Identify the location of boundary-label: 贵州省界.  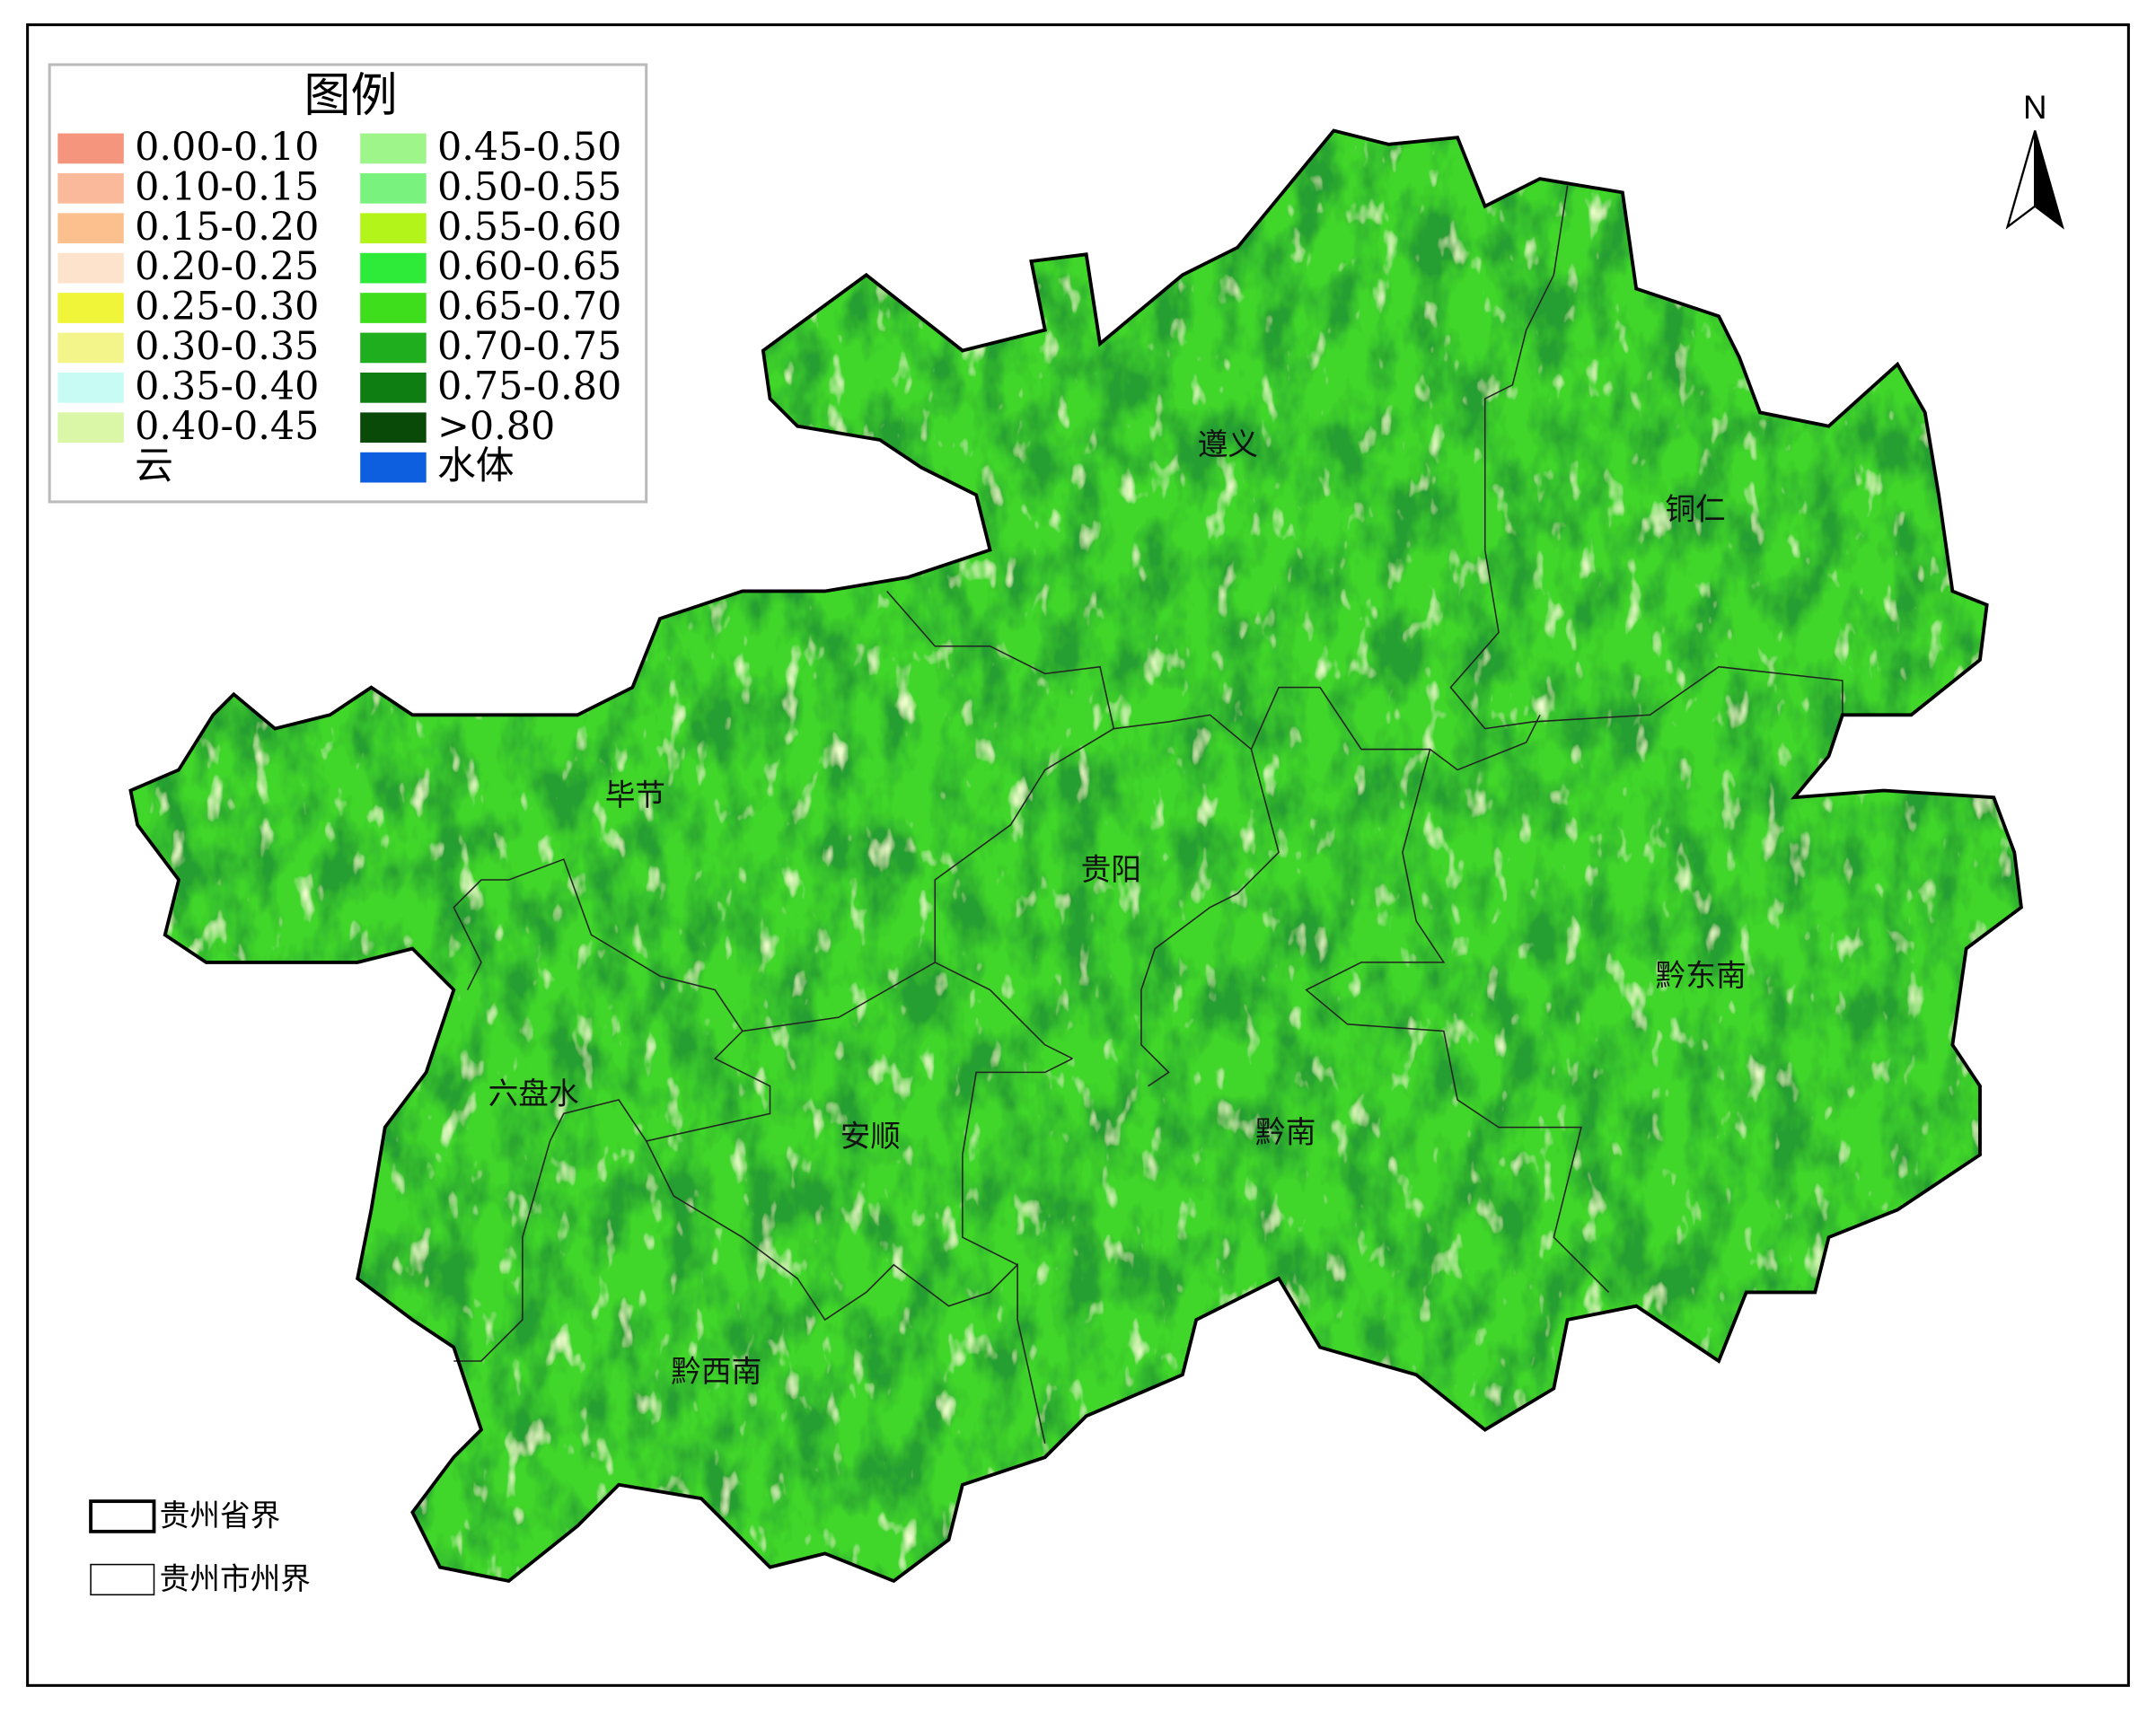
(220, 1515).